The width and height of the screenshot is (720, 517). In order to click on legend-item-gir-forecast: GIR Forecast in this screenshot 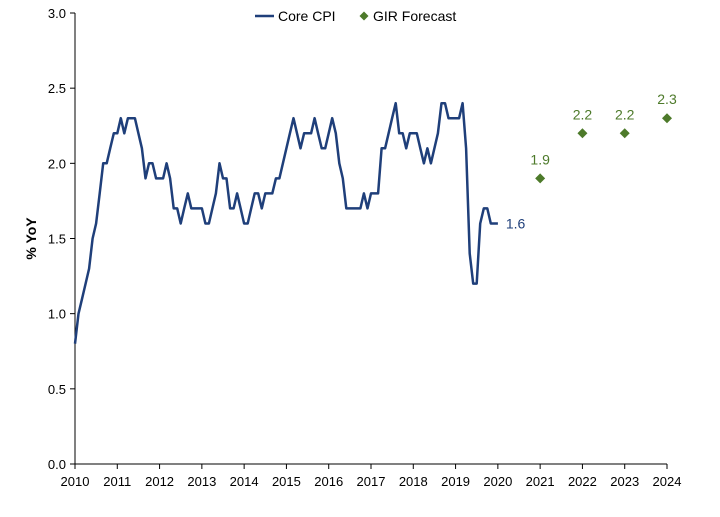, I will do `click(407, 16)`.